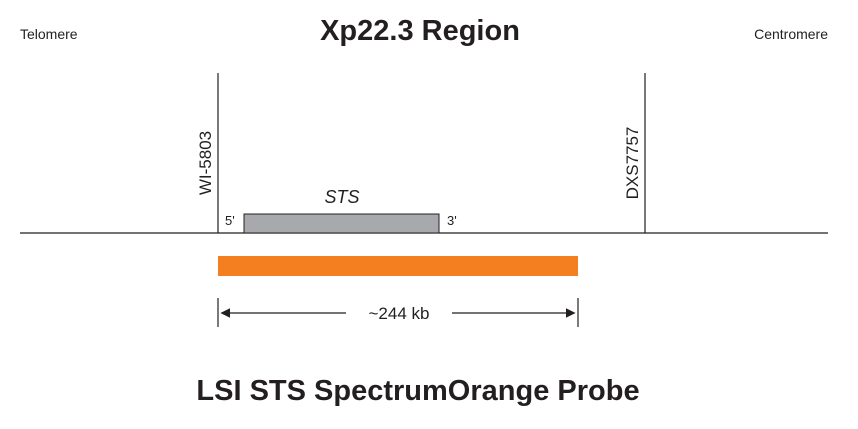 Image resolution: width=858 pixels, height=429 pixels. I want to click on marker-label: DXS7757, so click(632, 163).